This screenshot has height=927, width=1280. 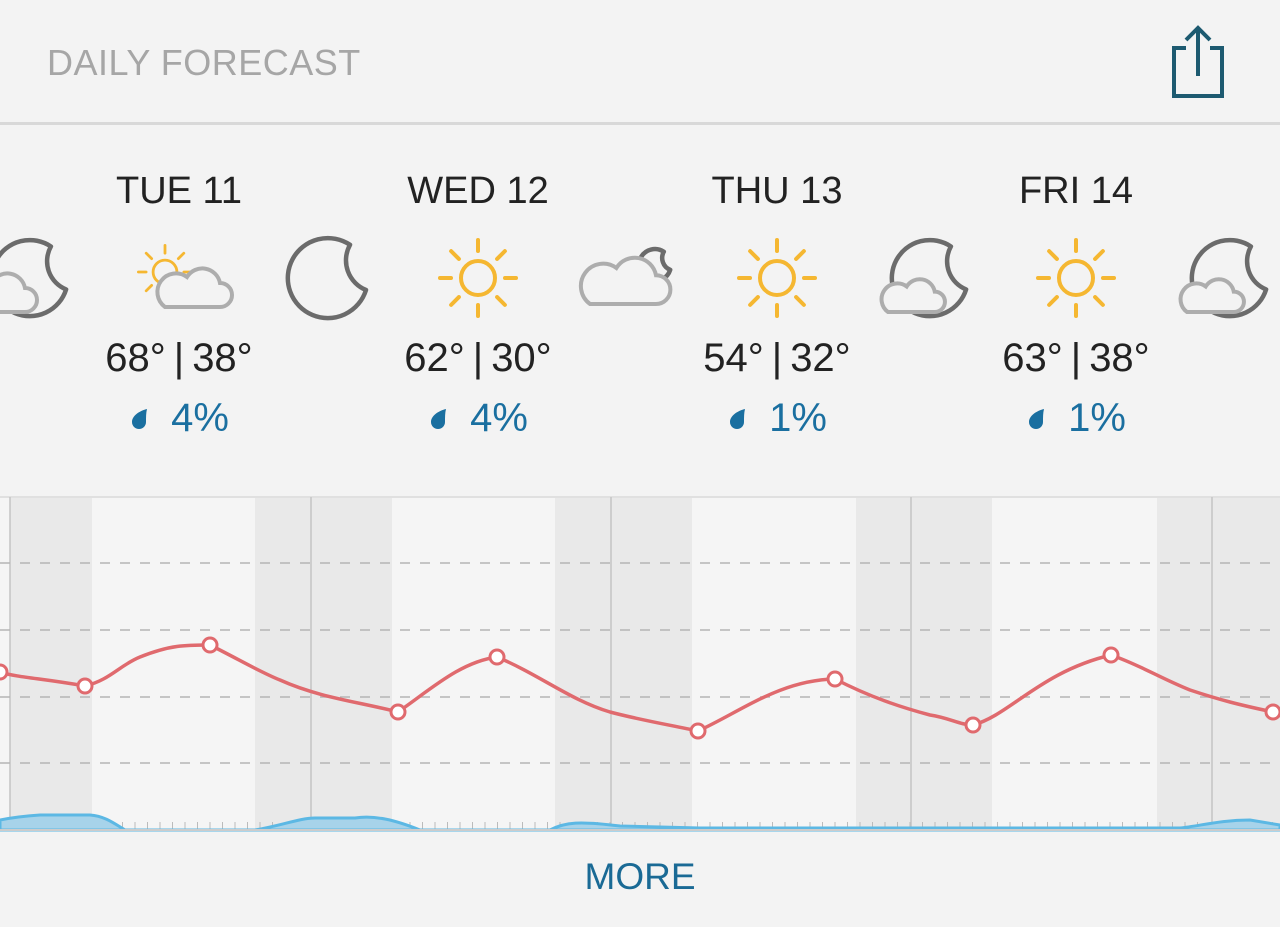 I want to click on high-temp: 62°, so click(x=434, y=358).